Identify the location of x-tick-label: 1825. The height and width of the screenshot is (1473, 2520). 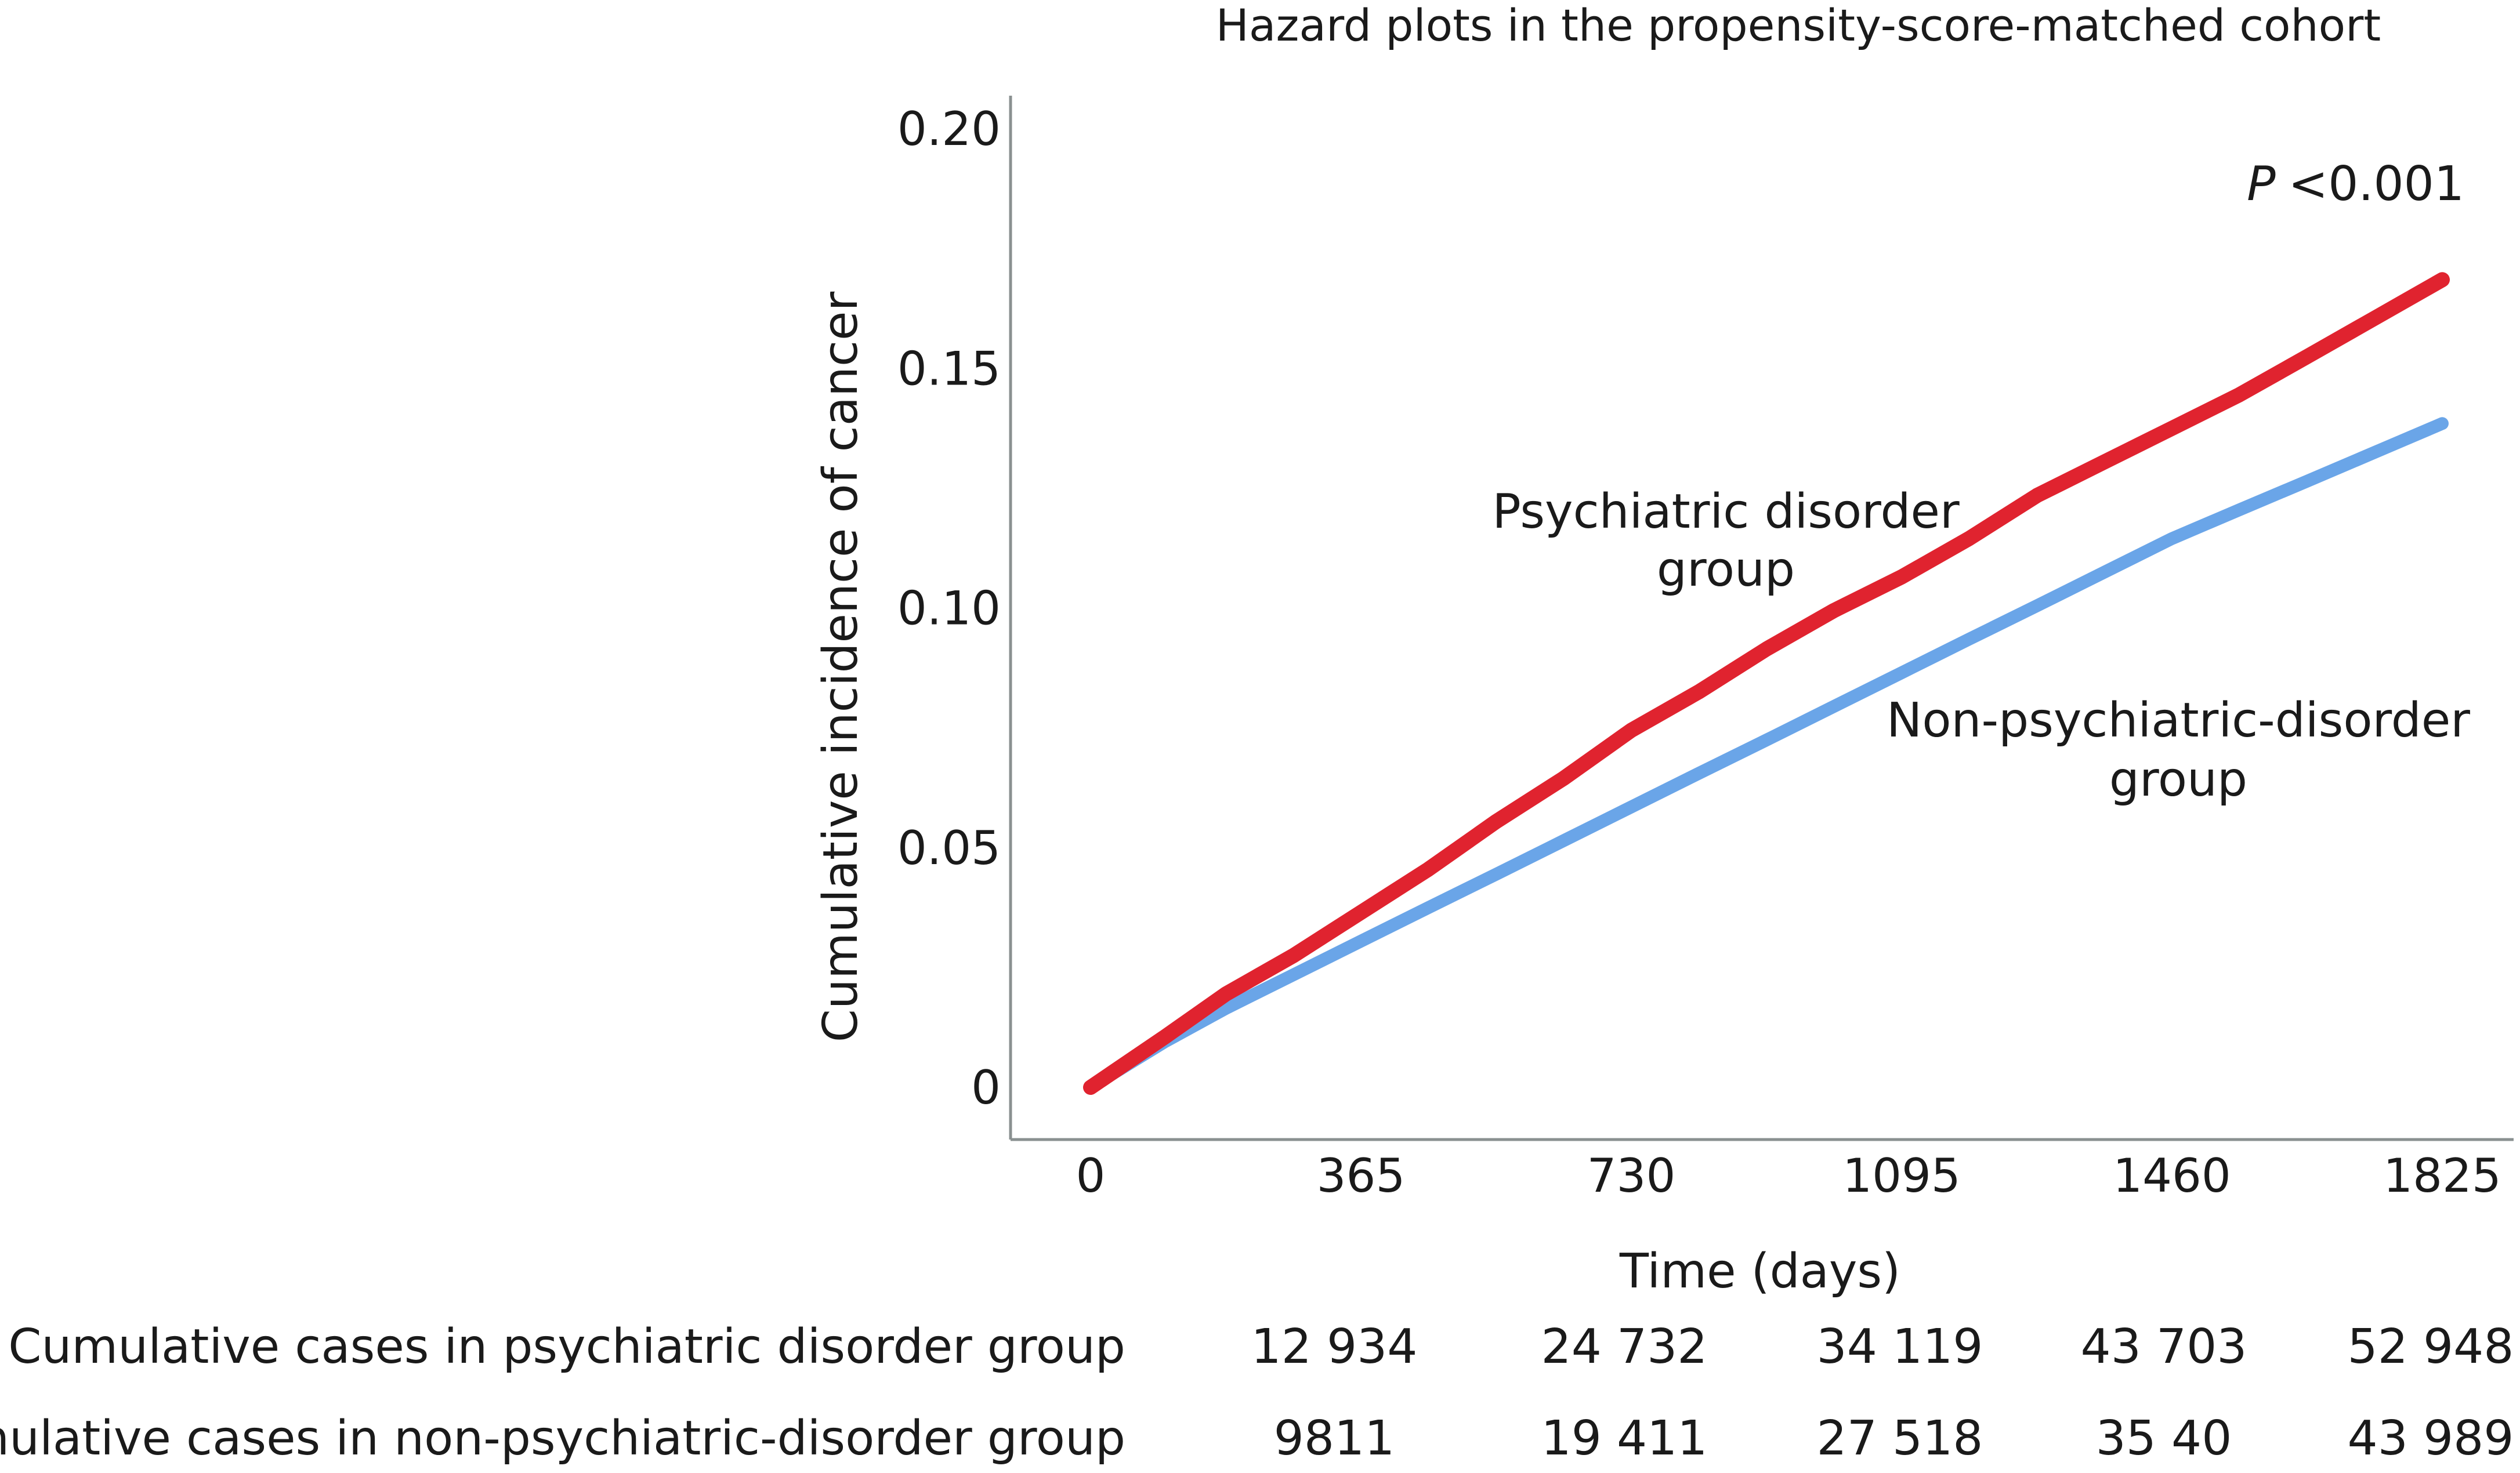
(2442, 1176).